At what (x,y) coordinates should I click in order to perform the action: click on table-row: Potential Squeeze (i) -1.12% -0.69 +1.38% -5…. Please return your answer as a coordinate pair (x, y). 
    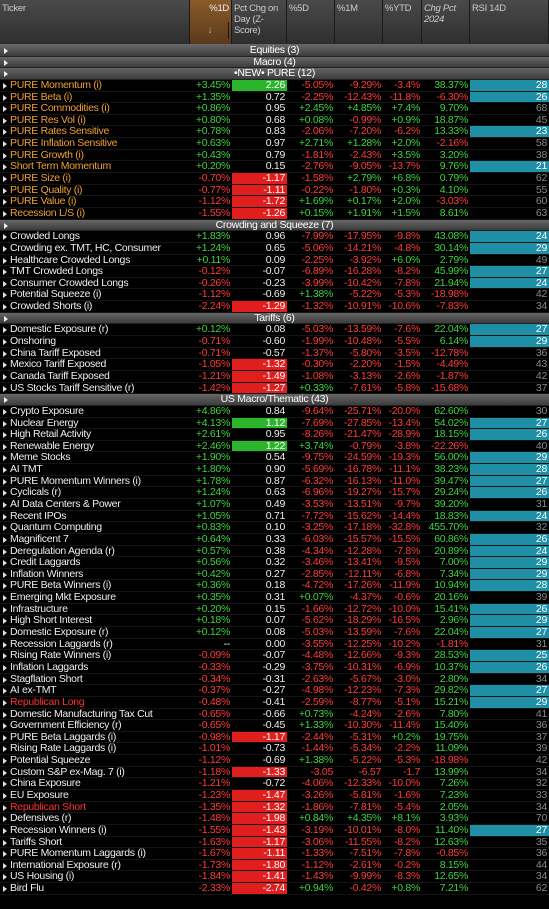
    Looking at the image, I should click on (274, 295).